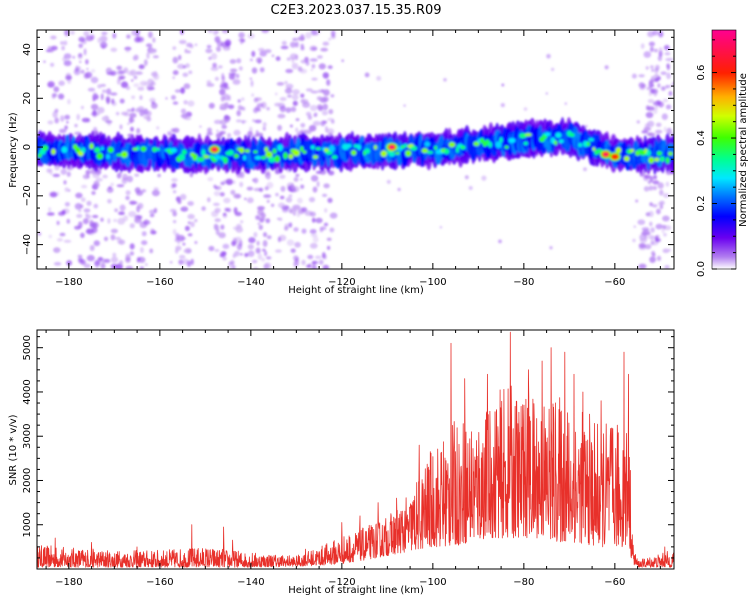 This screenshot has width=750, height=600. Describe the element at coordinates (13, 449) in the screenshot. I see `snr-y-axis-label: SNR (10 * v/v)` at that location.